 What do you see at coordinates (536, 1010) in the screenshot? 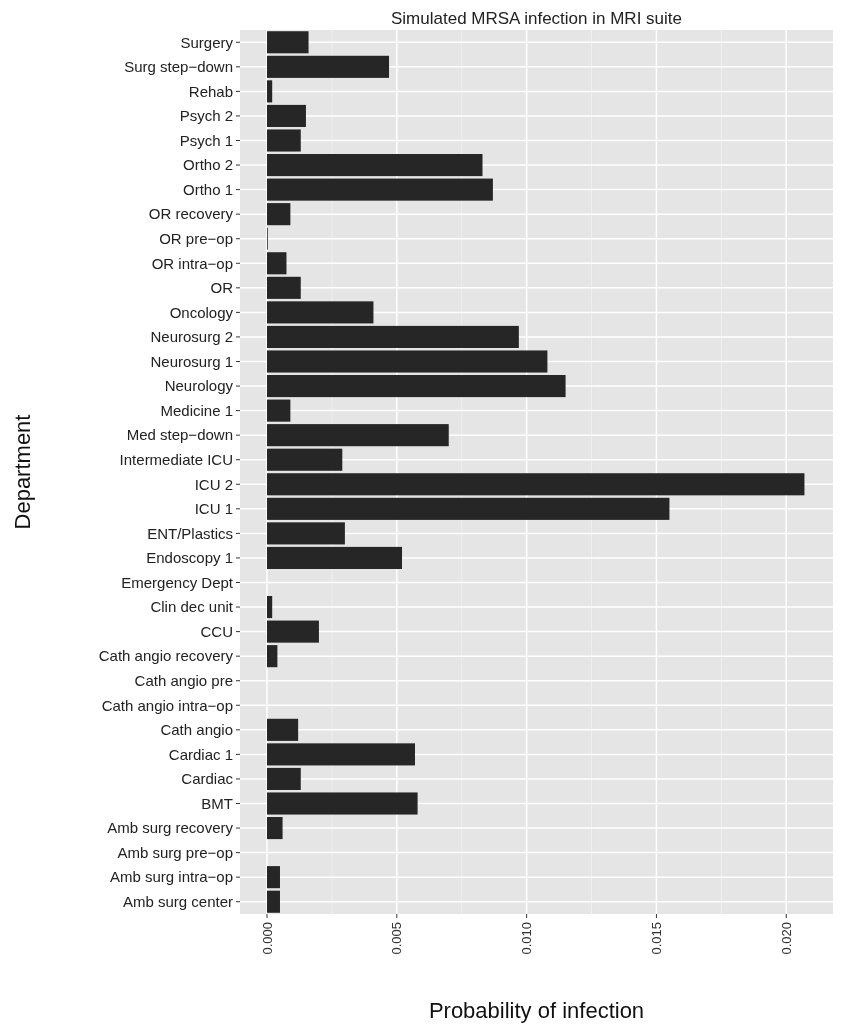
I see `x-axis-title: Probability of infection` at bounding box center [536, 1010].